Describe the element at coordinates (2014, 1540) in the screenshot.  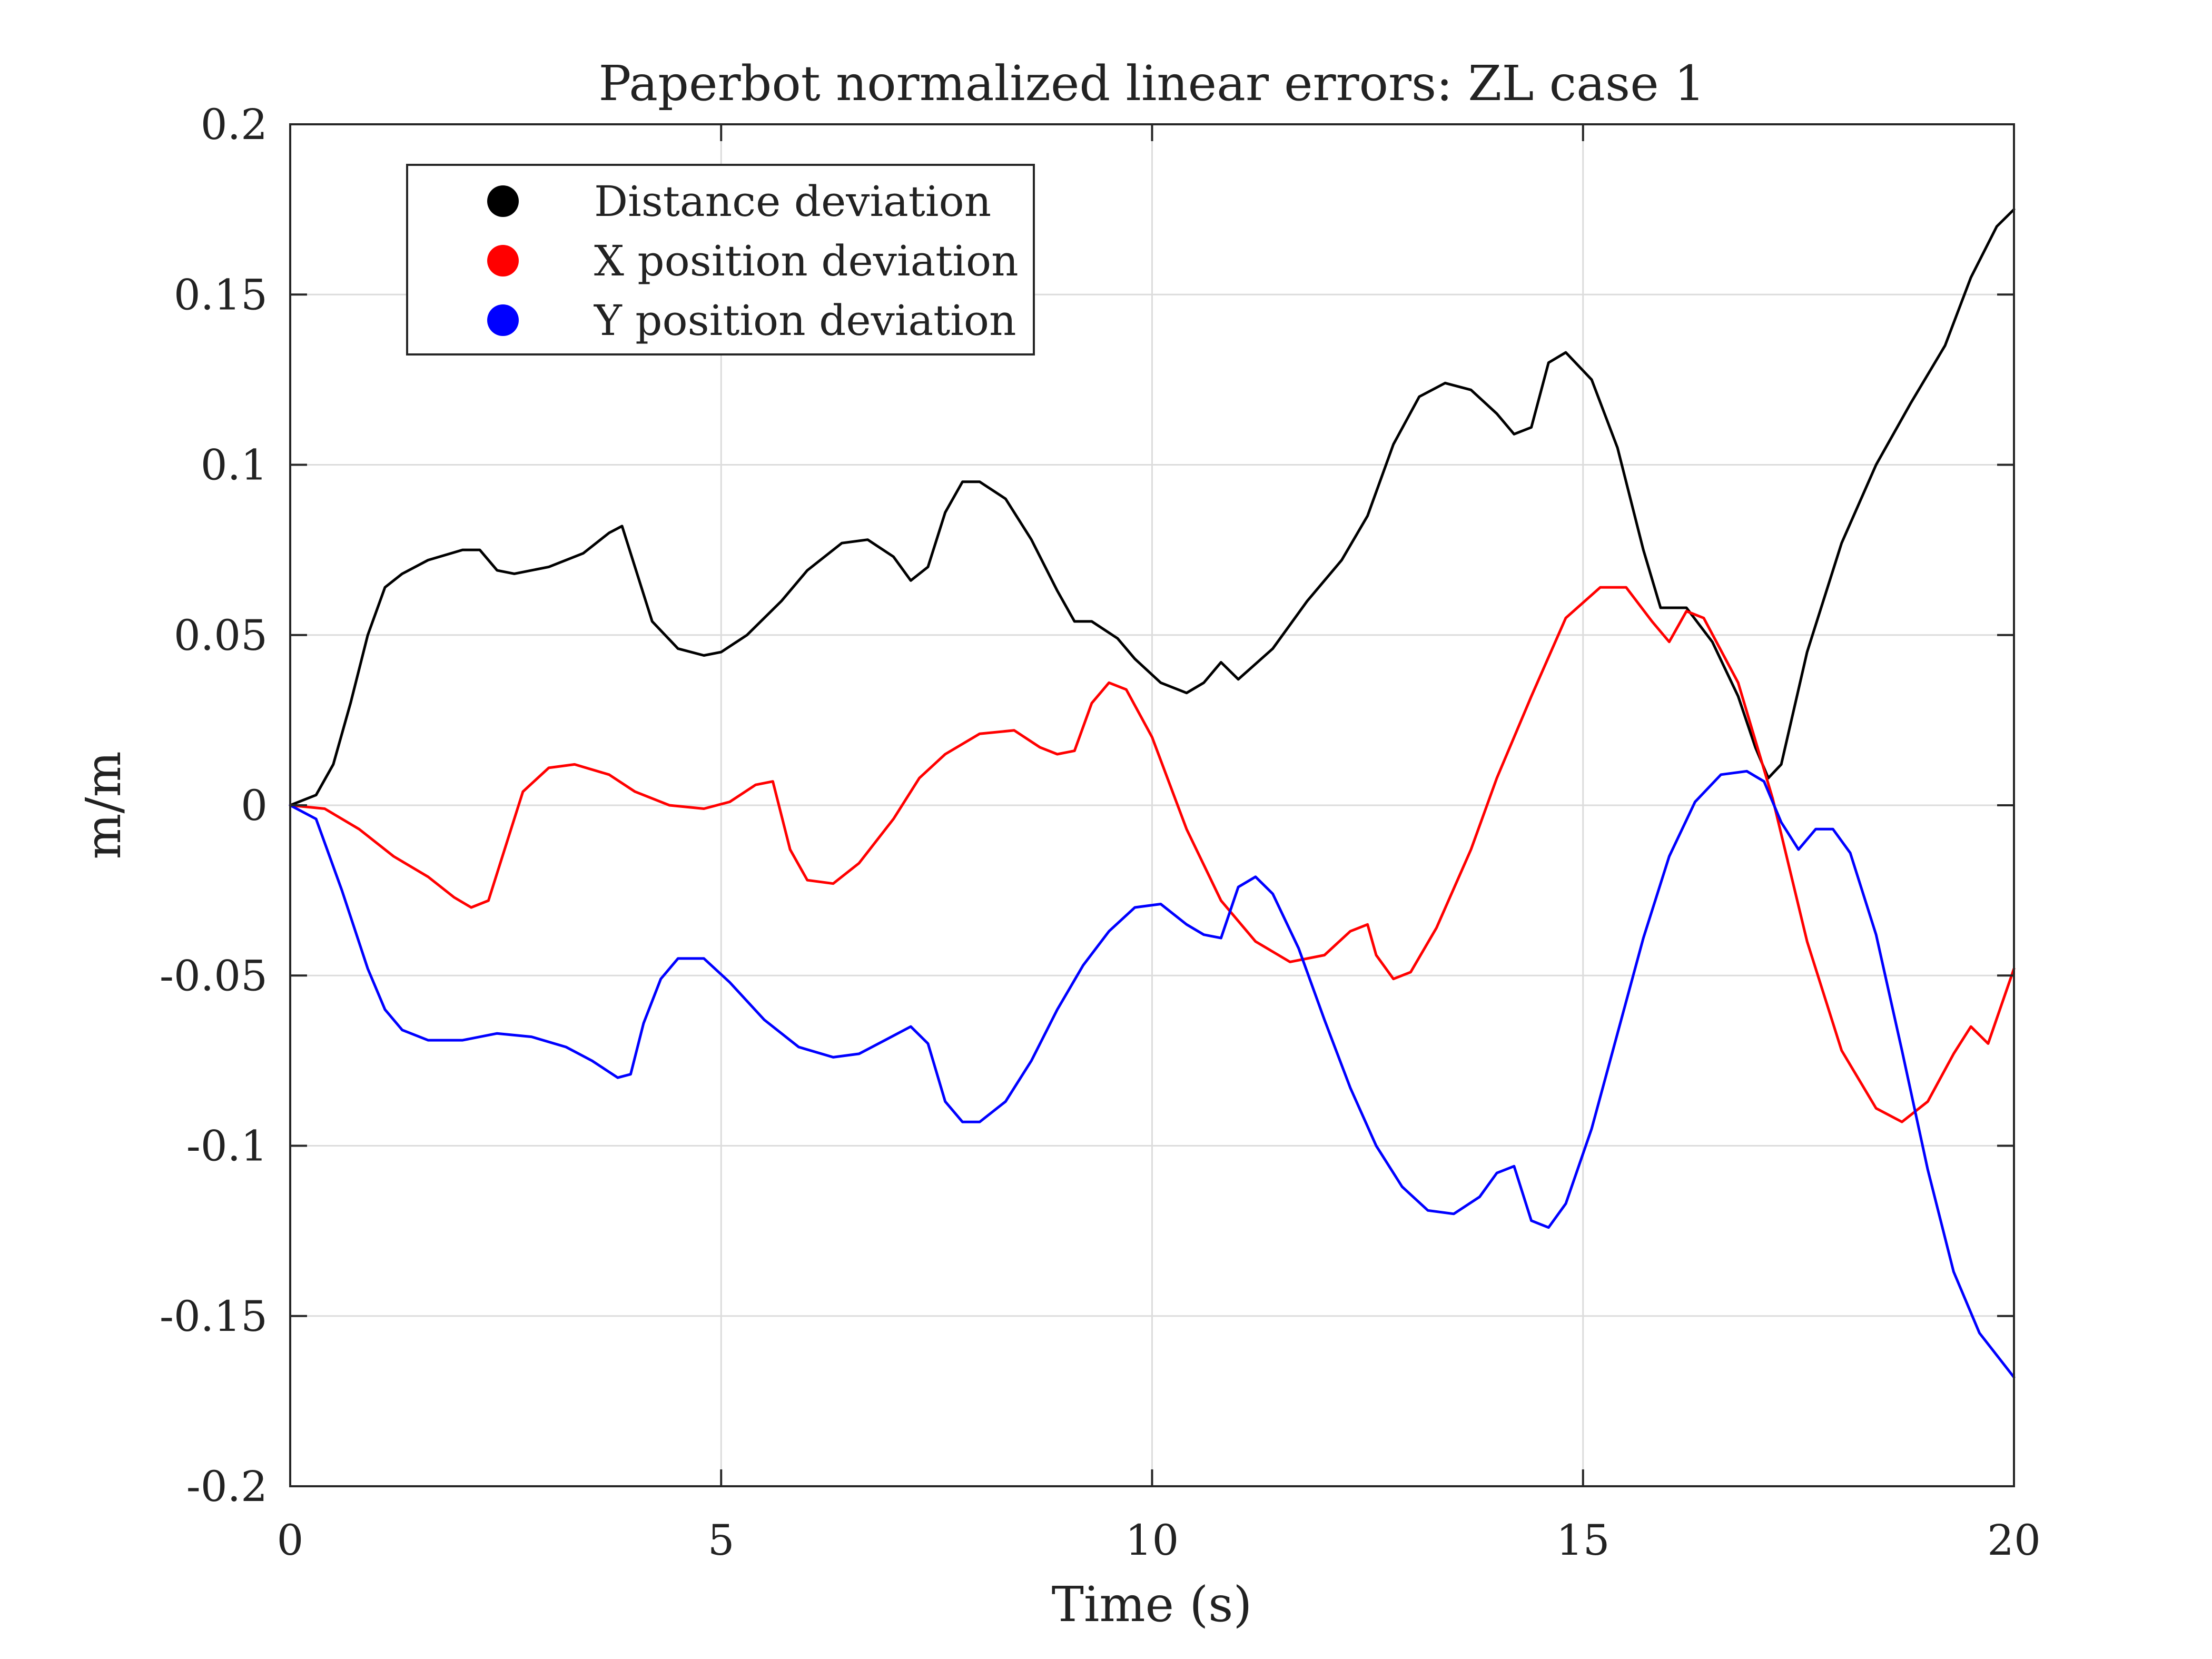
I see `x-tick-label: 20` at that location.